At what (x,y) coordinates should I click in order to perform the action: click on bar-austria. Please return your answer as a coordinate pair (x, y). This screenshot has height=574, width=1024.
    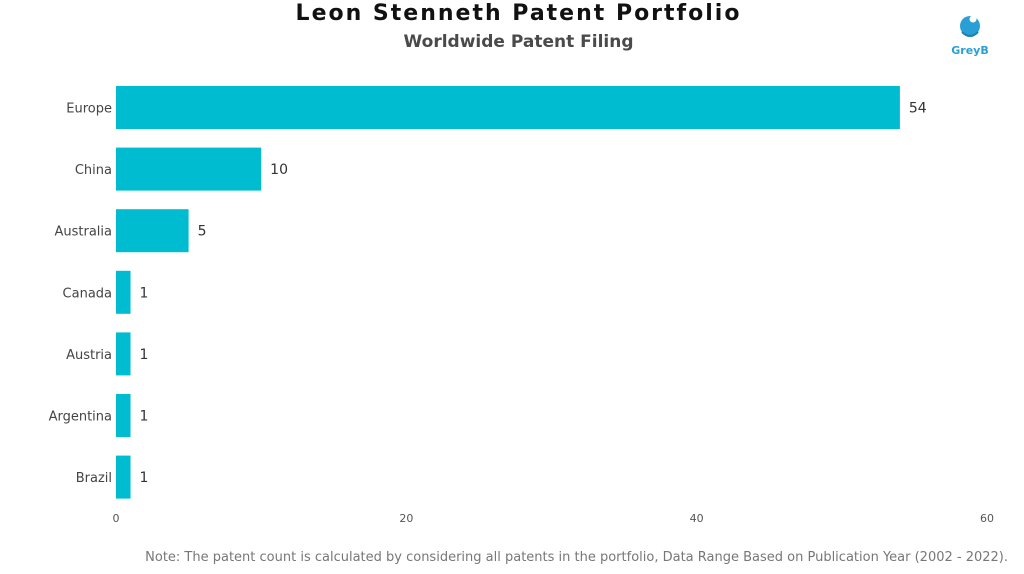
    Looking at the image, I should click on (123, 354).